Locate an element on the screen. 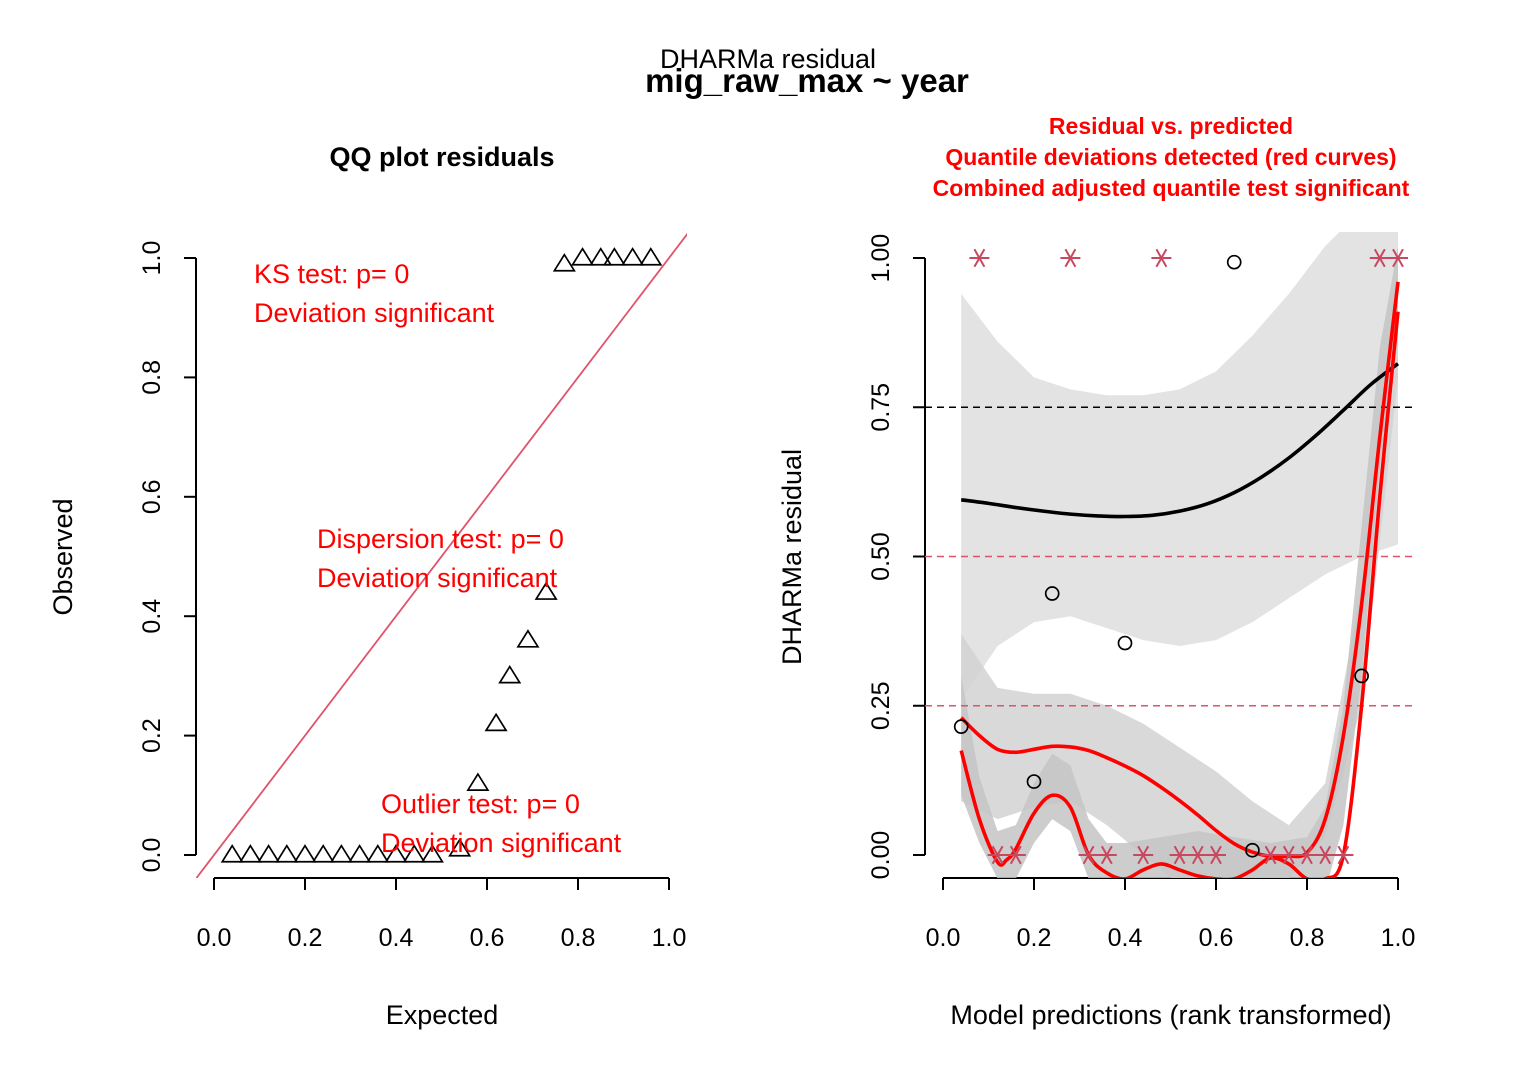 The image size is (1536, 1075). residual-x-tick-label: 1.0 is located at coordinates (1398, 938).